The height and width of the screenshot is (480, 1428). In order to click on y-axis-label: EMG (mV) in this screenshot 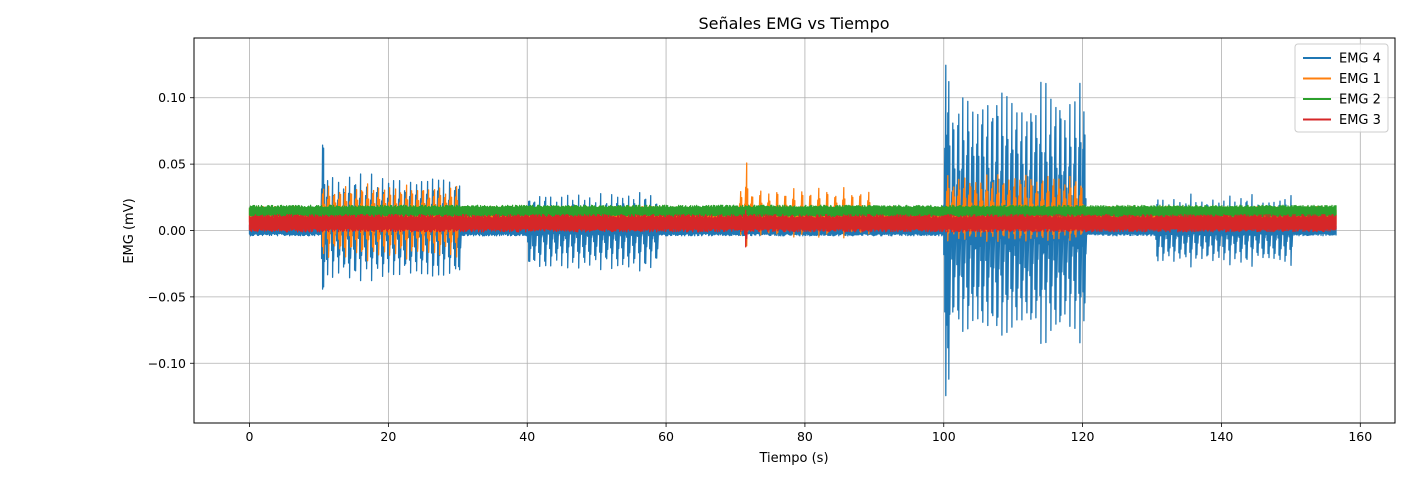, I will do `click(129, 230)`.